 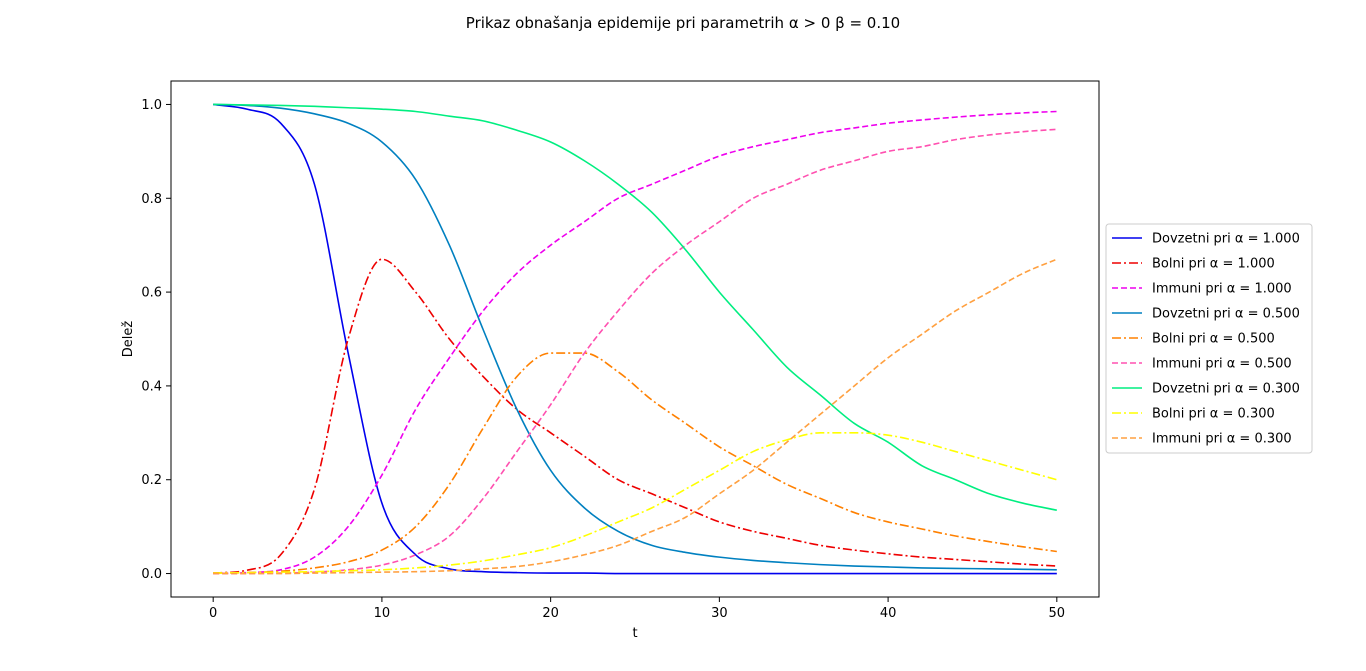 I want to click on x-axis-ticks: 0 10 20 30 40 50, so click(x=637, y=609).